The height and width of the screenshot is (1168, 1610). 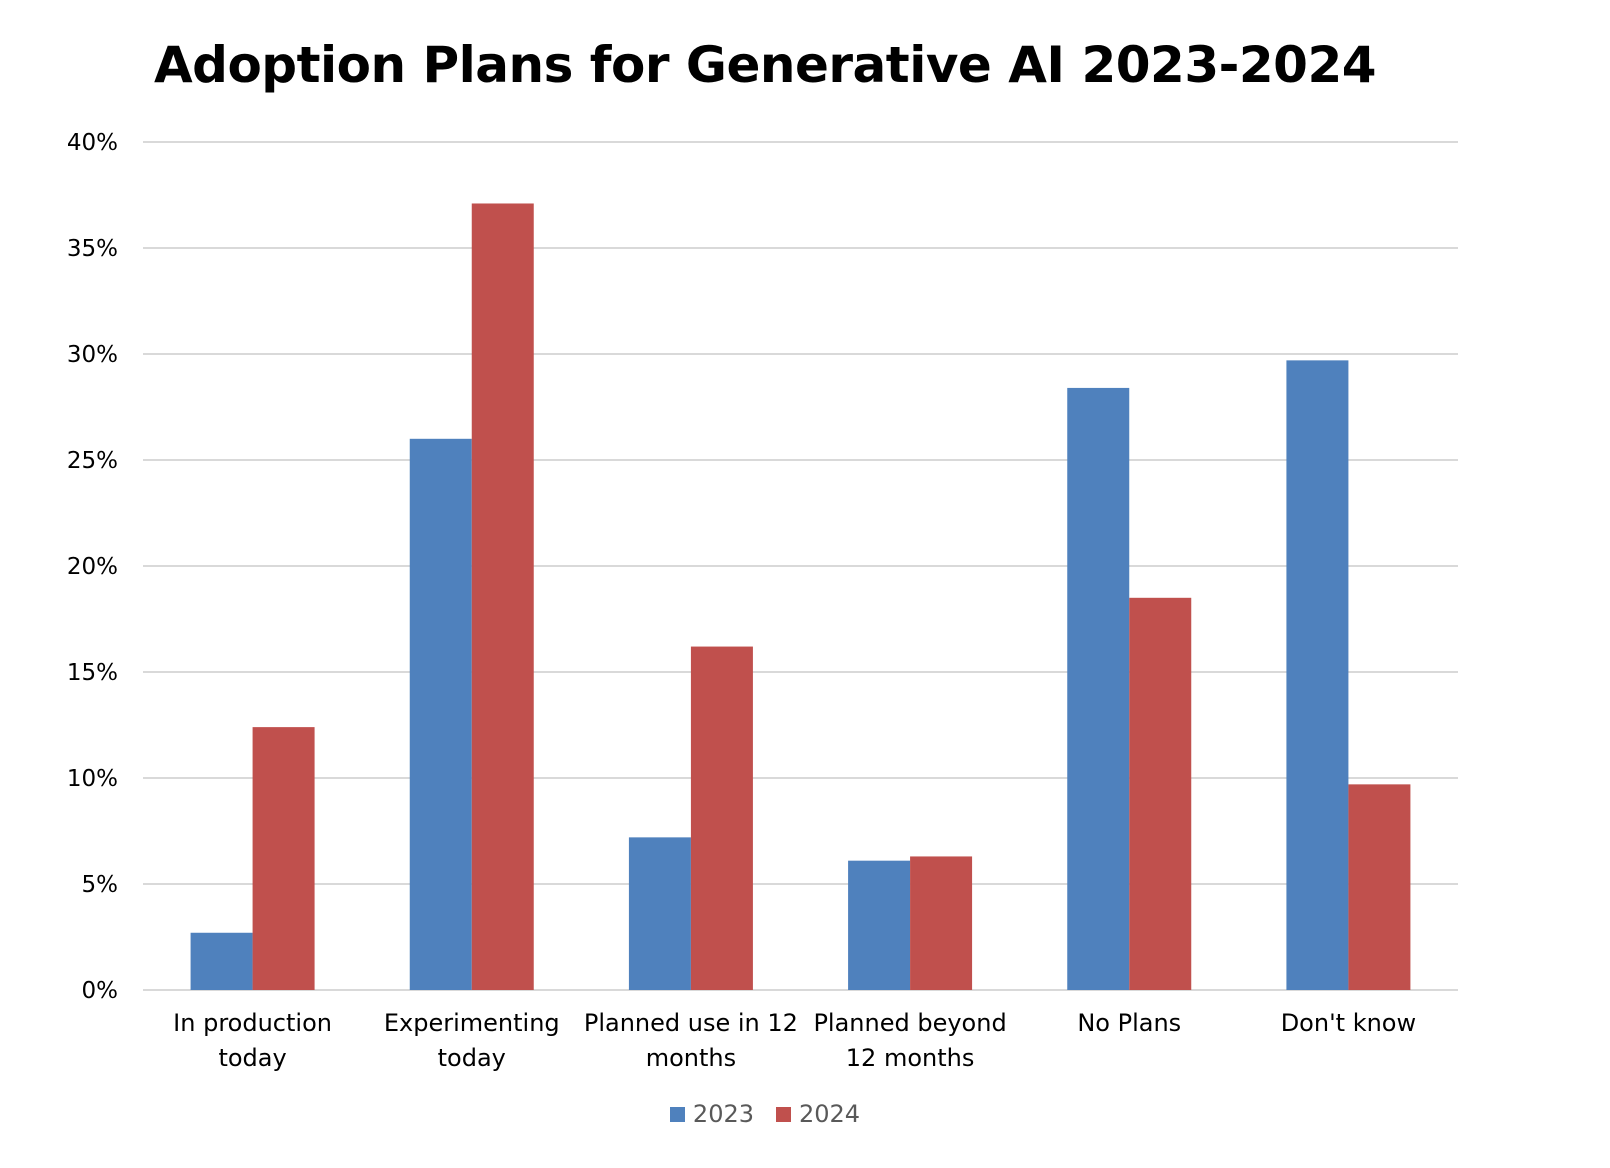 What do you see at coordinates (100, 991) in the screenshot?
I see `y-tick-label: 0%` at bounding box center [100, 991].